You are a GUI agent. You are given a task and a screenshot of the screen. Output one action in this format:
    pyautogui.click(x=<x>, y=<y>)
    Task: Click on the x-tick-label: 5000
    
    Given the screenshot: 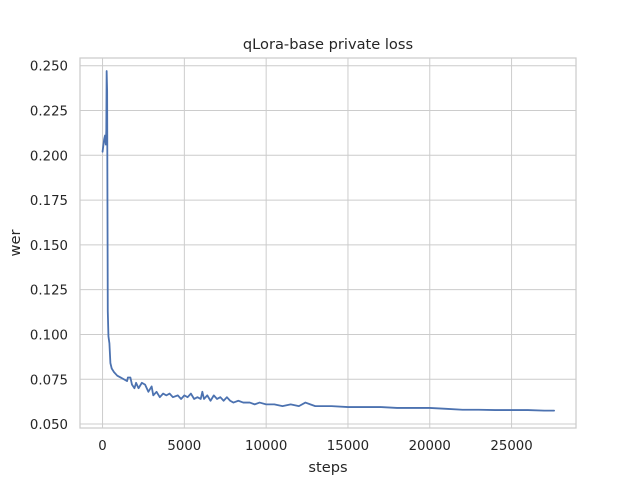 What is the action you would take?
    pyautogui.click(x=184, y=446)
    